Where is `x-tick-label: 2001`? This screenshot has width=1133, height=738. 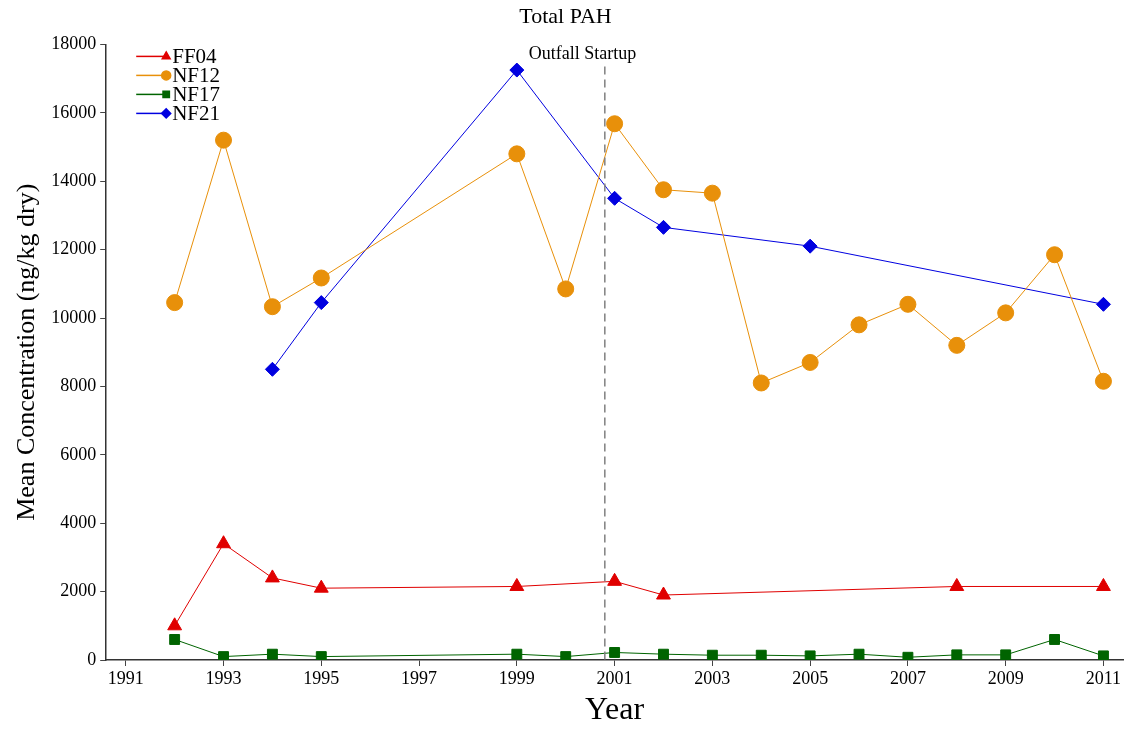 x-tick-label: 2001 is located at coordinates (614, 677).